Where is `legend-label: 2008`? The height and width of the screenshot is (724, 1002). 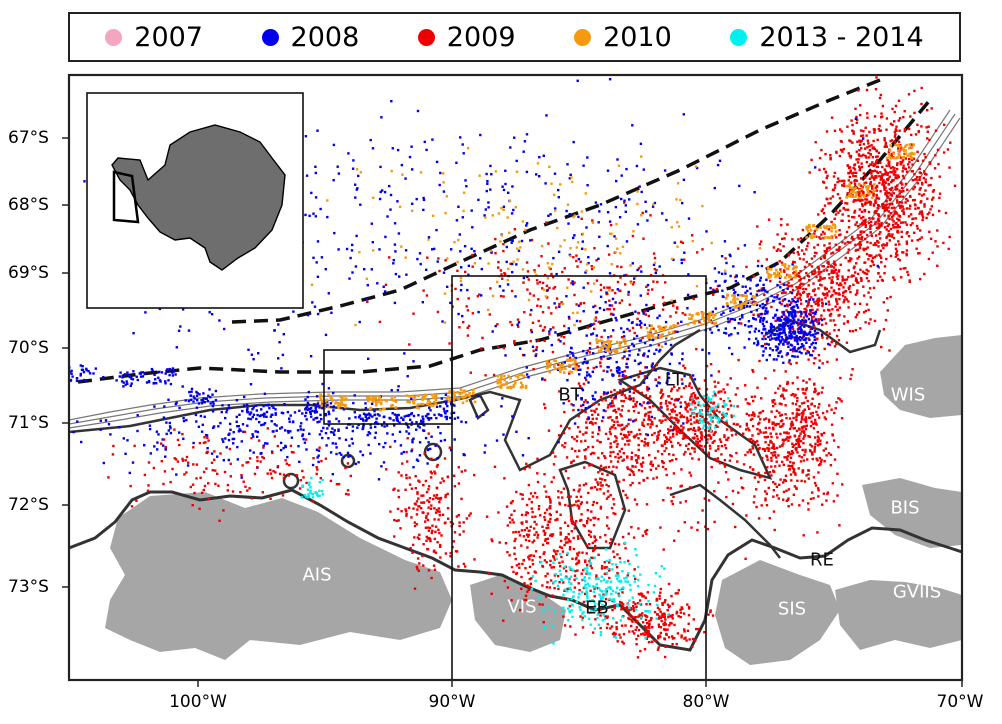
legend-label: 2008 is located at coordinates (325, 37).